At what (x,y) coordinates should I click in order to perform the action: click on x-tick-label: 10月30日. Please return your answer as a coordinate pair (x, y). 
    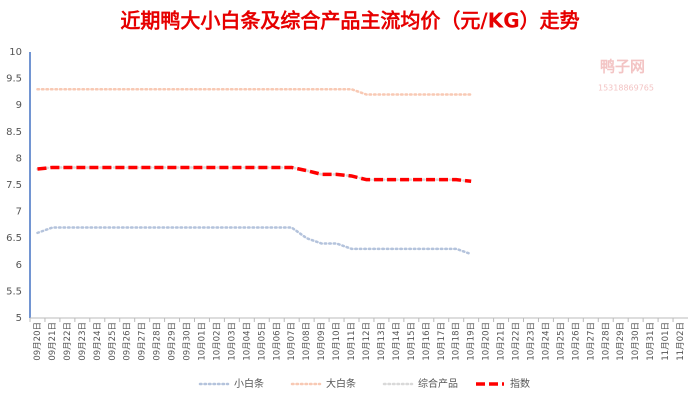
    Looking at the image, I should click on (636, 341).